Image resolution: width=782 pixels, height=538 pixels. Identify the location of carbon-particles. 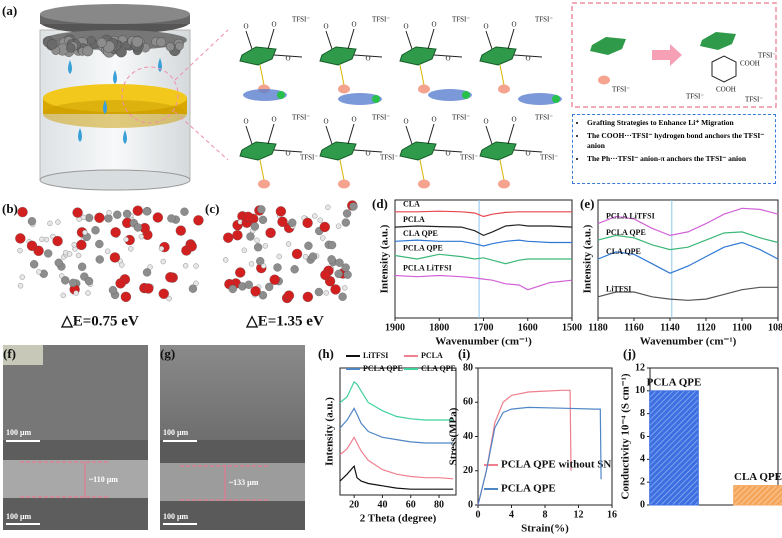
(113, 46).